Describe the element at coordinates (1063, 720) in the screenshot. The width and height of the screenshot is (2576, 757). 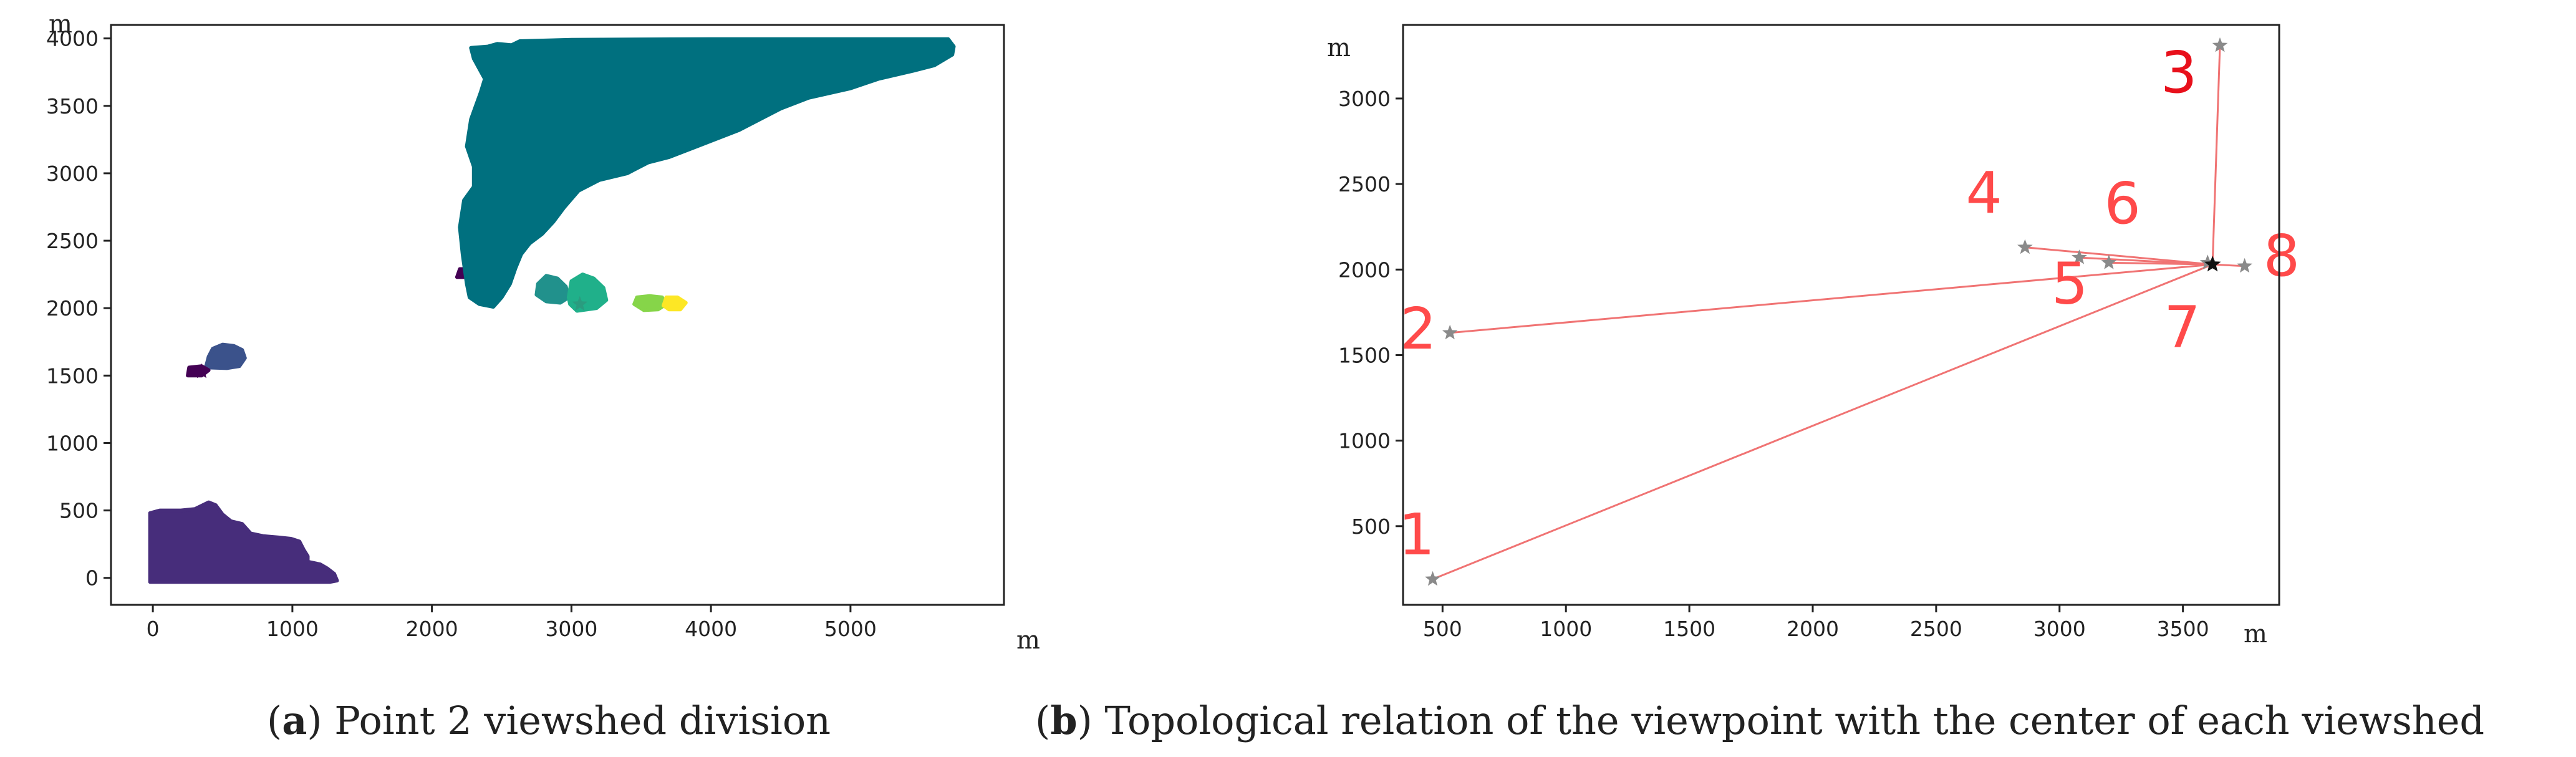
I see `caption-b-letter: b` at that location.